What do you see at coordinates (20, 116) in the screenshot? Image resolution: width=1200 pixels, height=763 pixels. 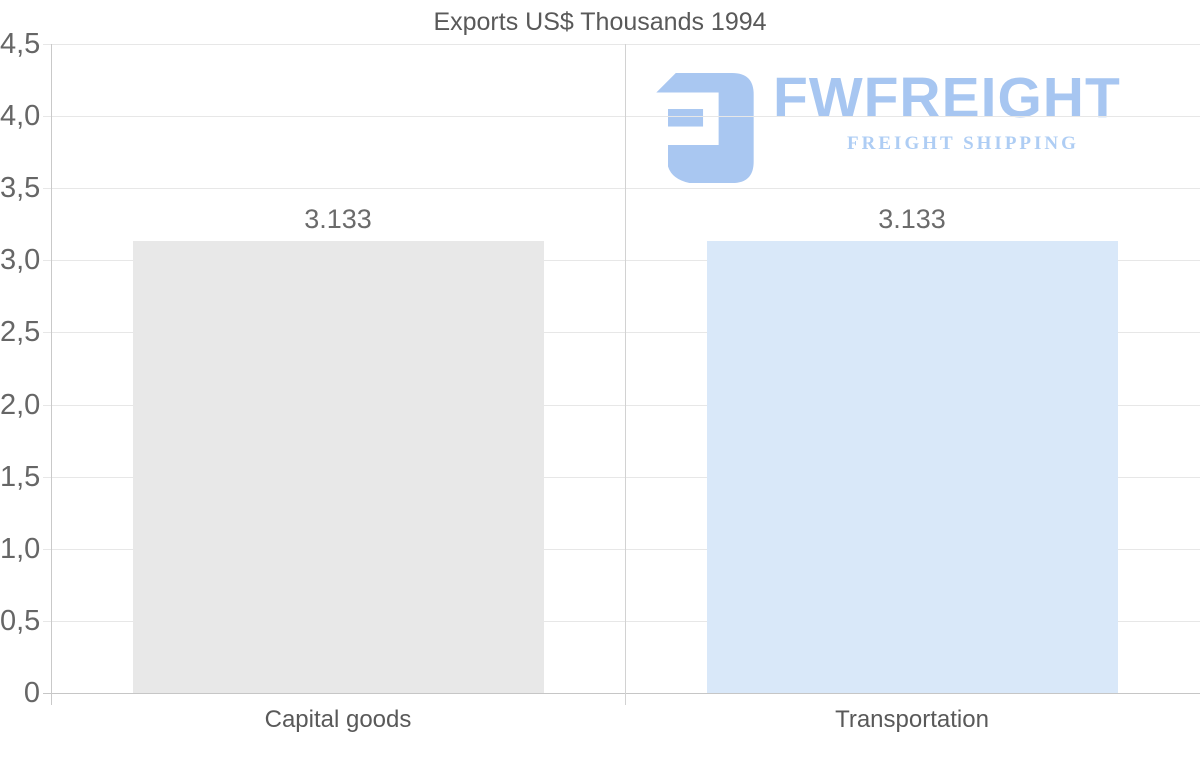 I see `y-tick-label: 4,0` at bounding box center [20, 116].